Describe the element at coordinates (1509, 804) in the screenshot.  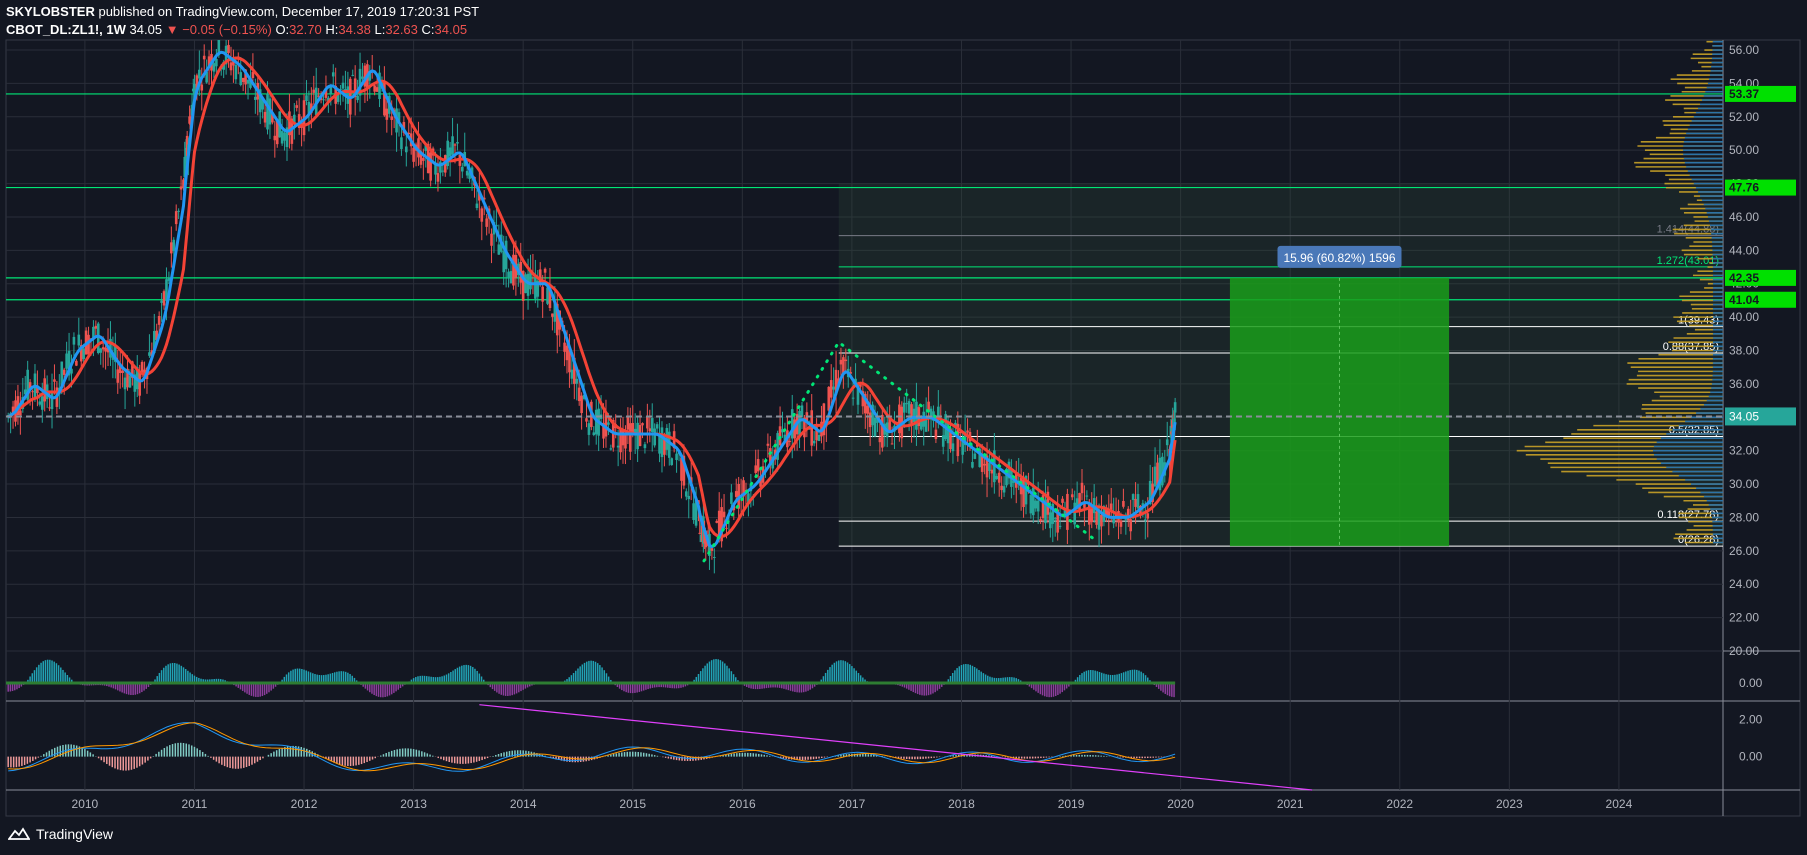
I see `x-tick-label: 2023` at that location.